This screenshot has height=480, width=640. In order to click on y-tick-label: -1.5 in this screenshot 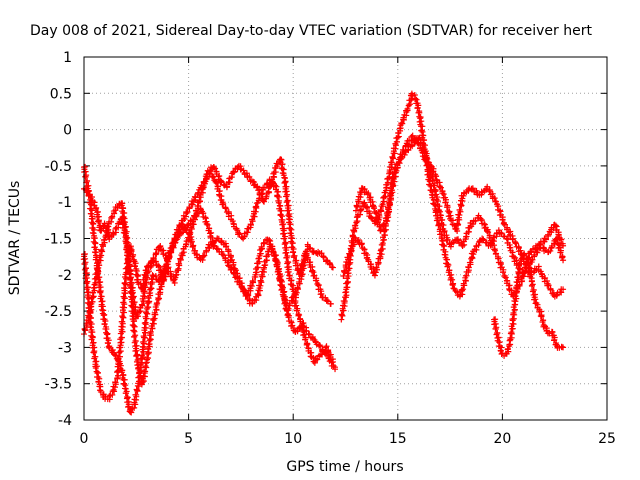, I will do `click(58, 240)`.